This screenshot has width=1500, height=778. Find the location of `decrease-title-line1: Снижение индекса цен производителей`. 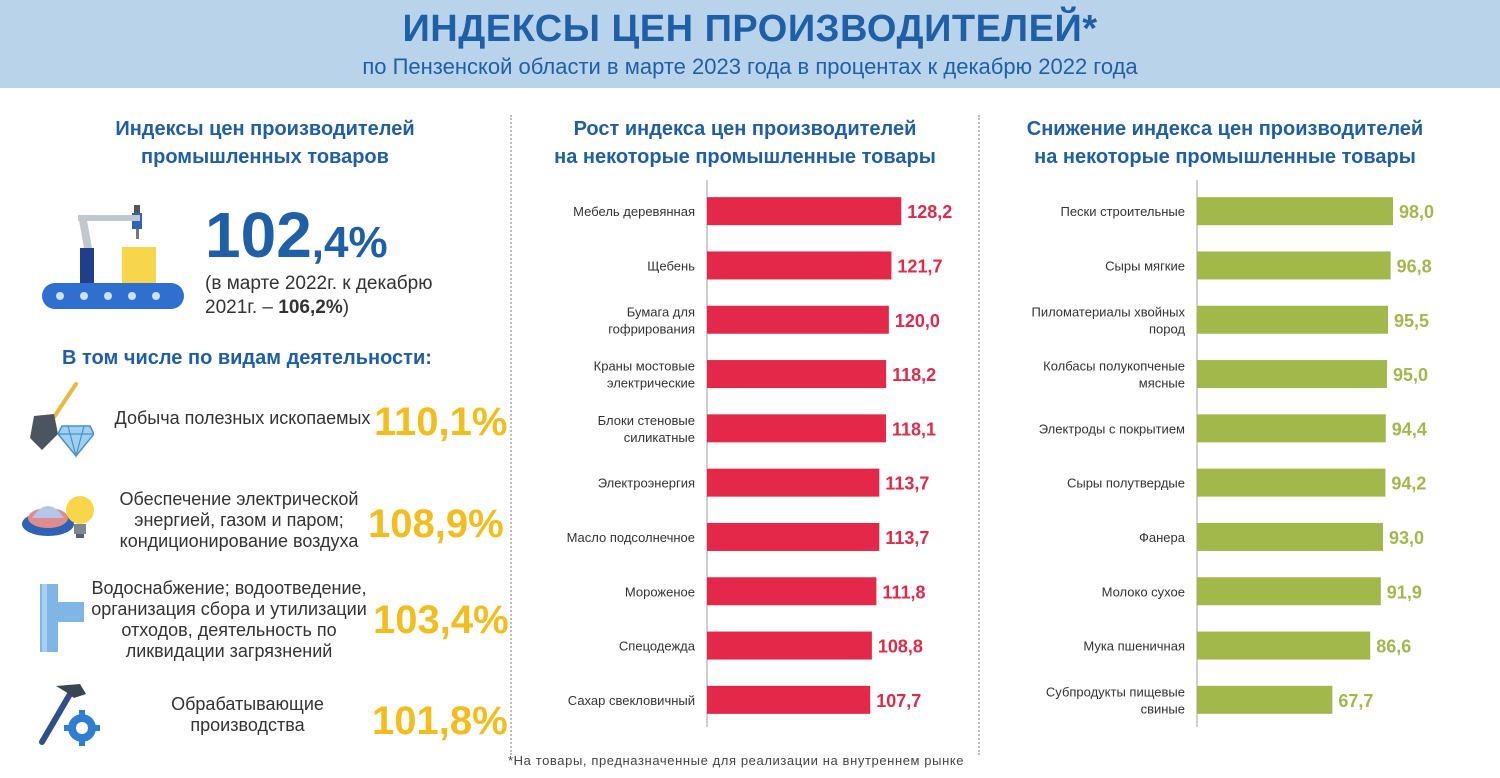

decrease-title-line1: Снижение индекса цен производителей is located at coordinates (1225, 129).